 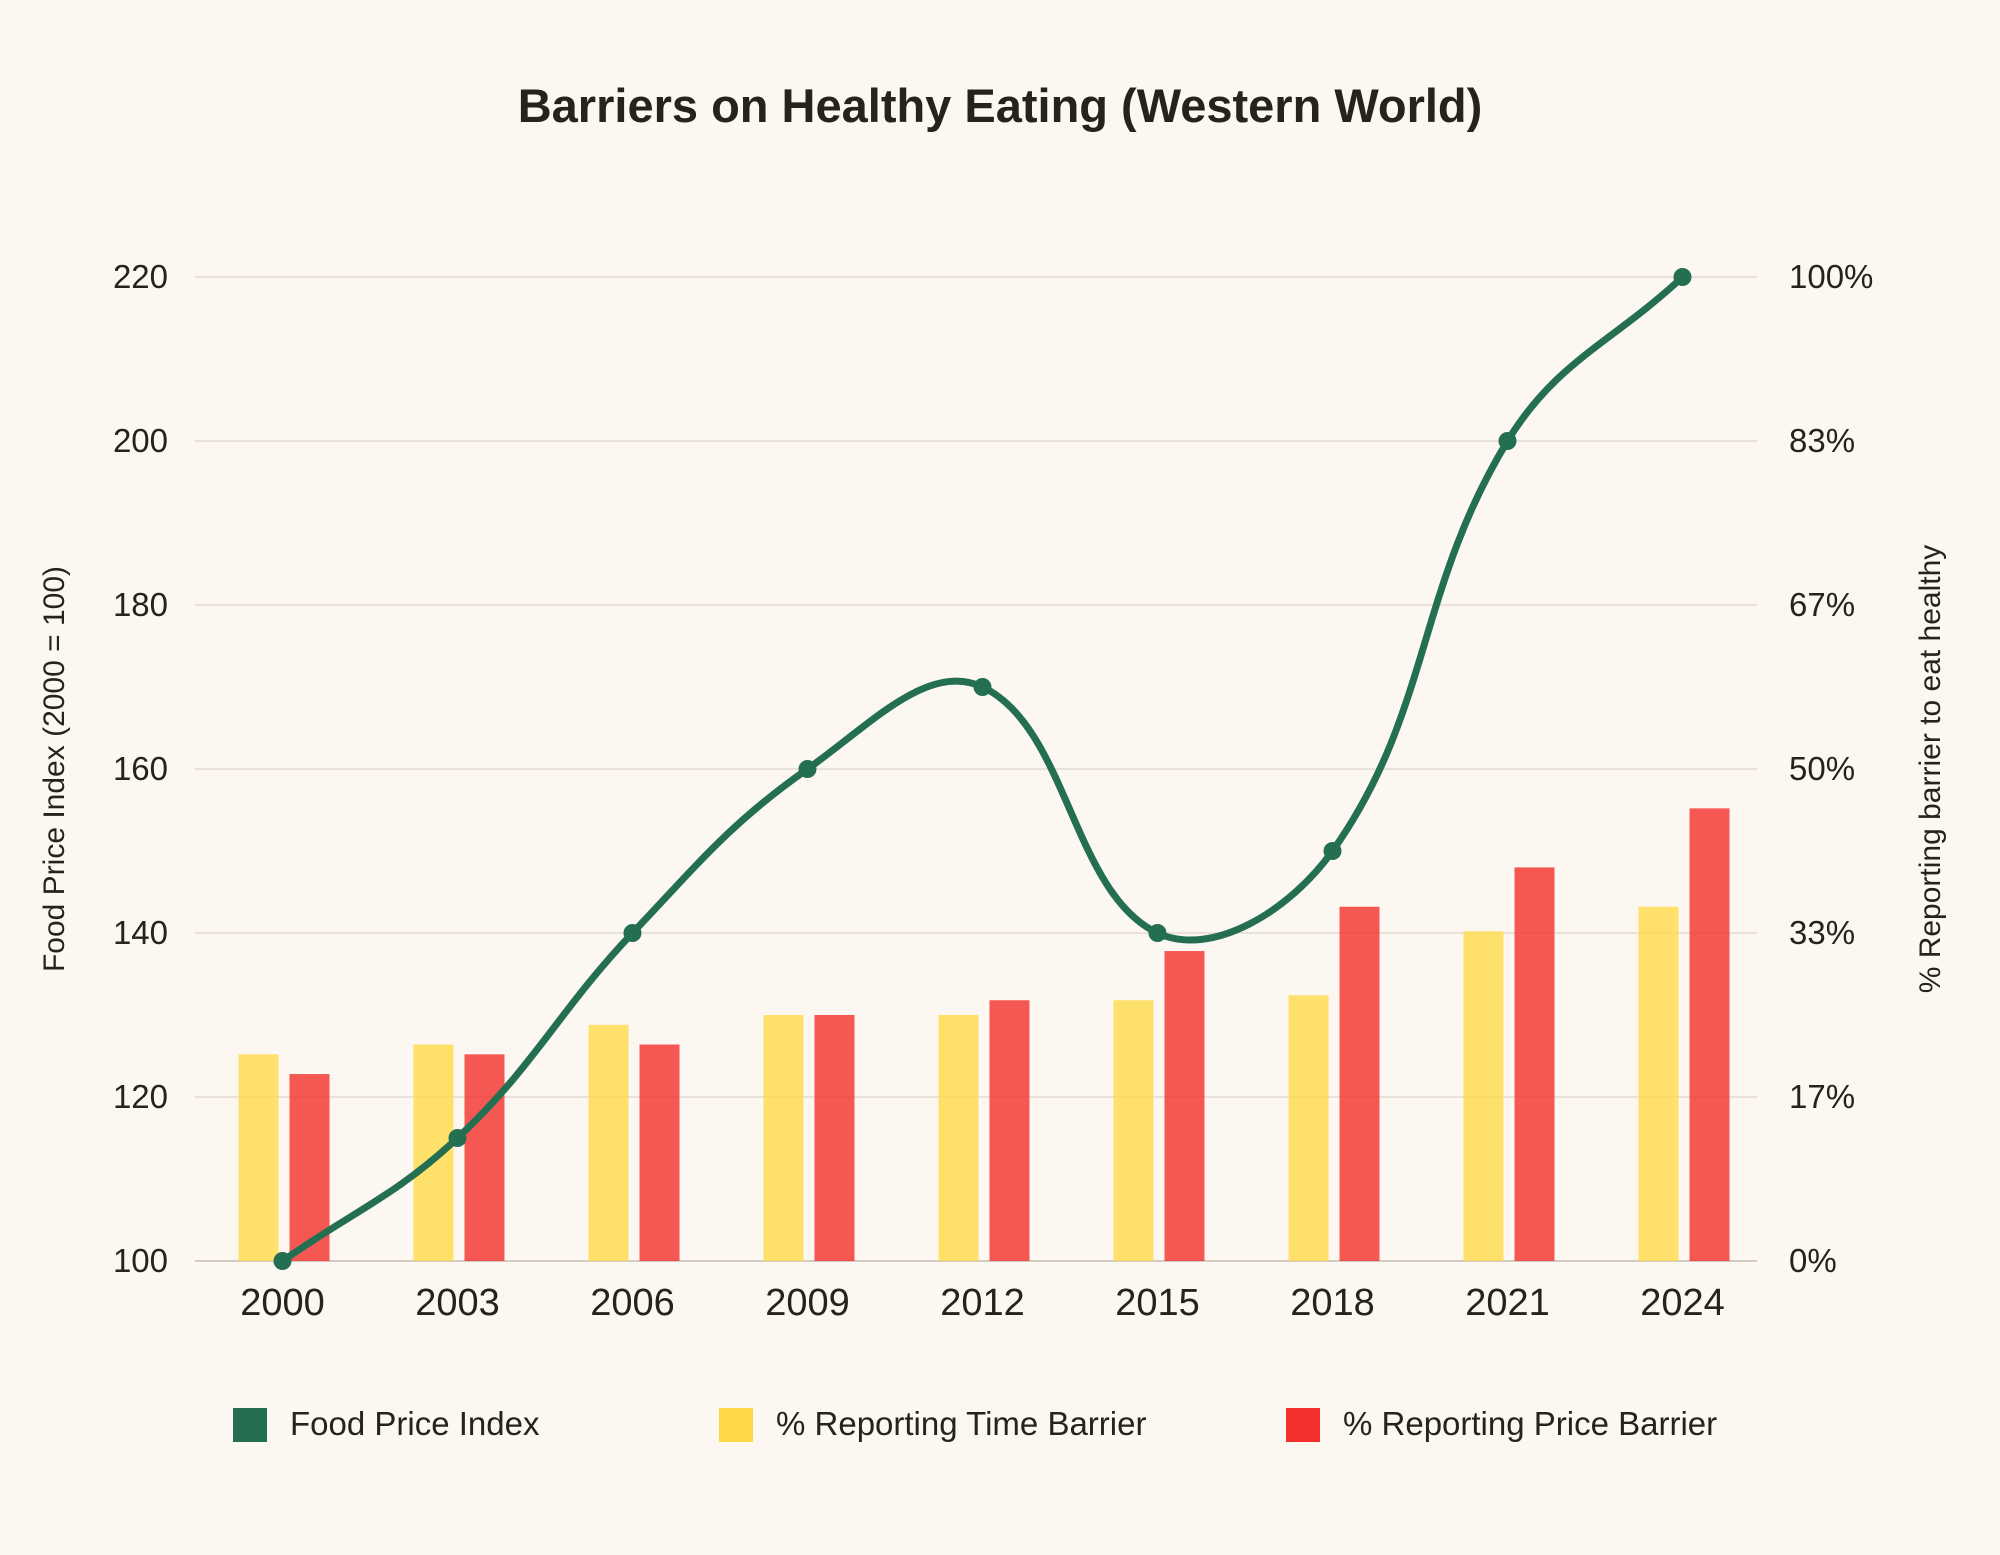 I want to click on line-point-2006, so click(x=632, y=933).